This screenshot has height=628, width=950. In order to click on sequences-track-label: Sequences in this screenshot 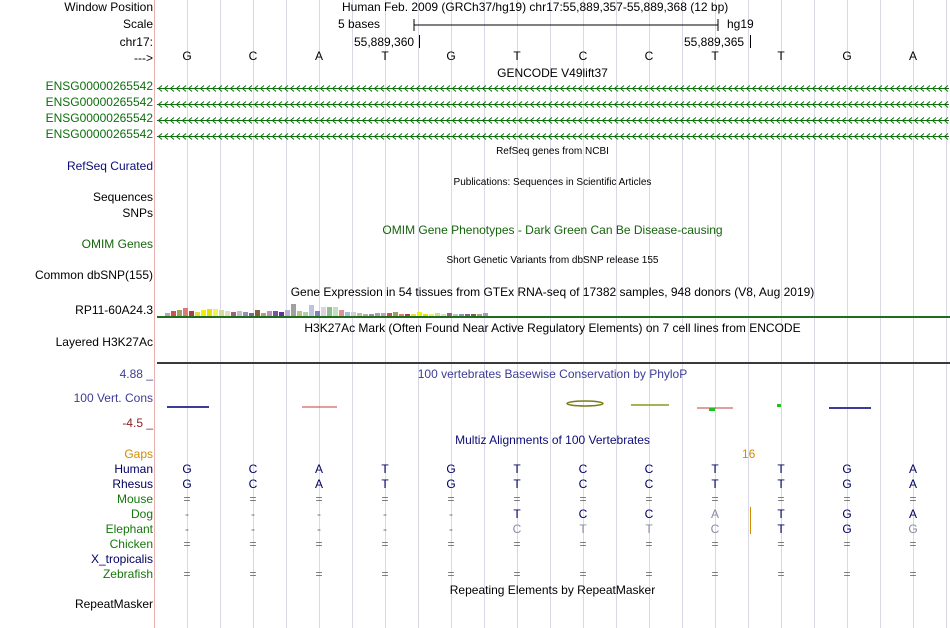, I will do `click(122, 197)`.